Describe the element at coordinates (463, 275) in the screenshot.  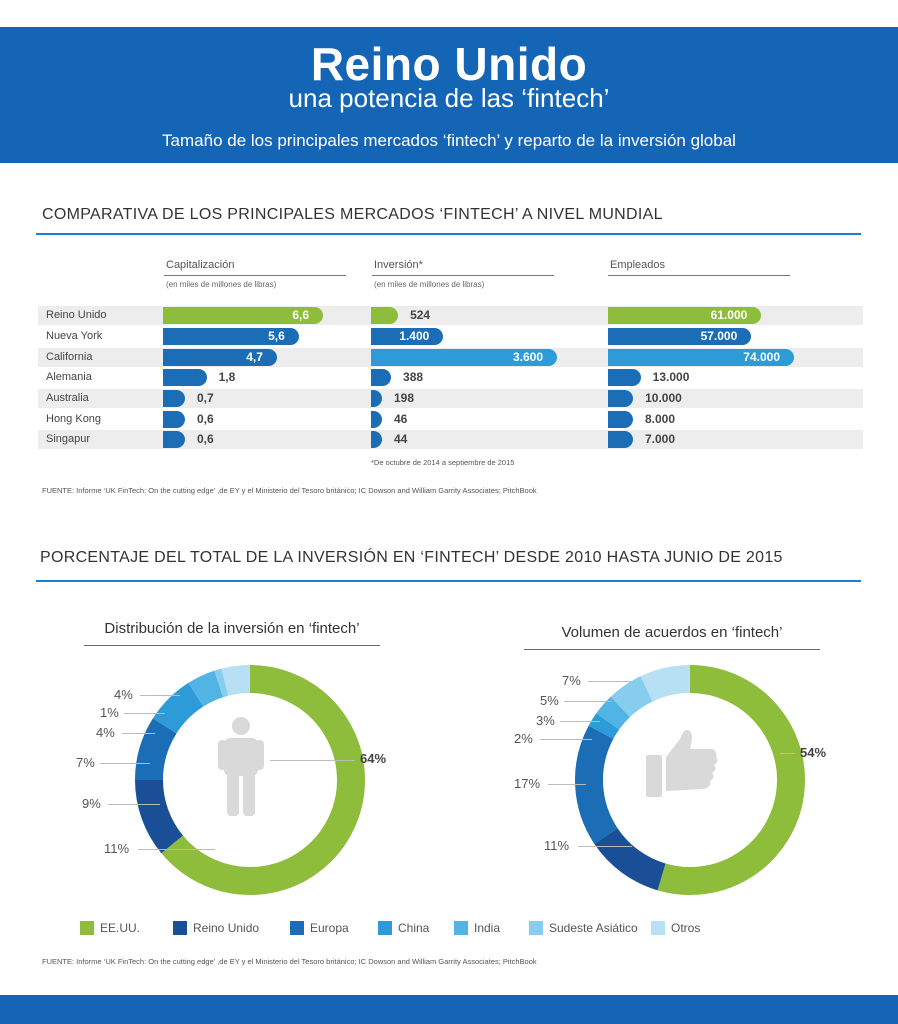
I see `inv-header-line` at that location.